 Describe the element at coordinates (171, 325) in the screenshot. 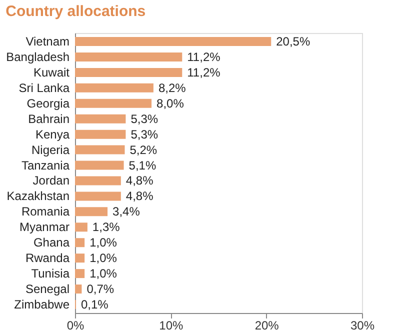

I see `x-tick-label: 10%` at that location.